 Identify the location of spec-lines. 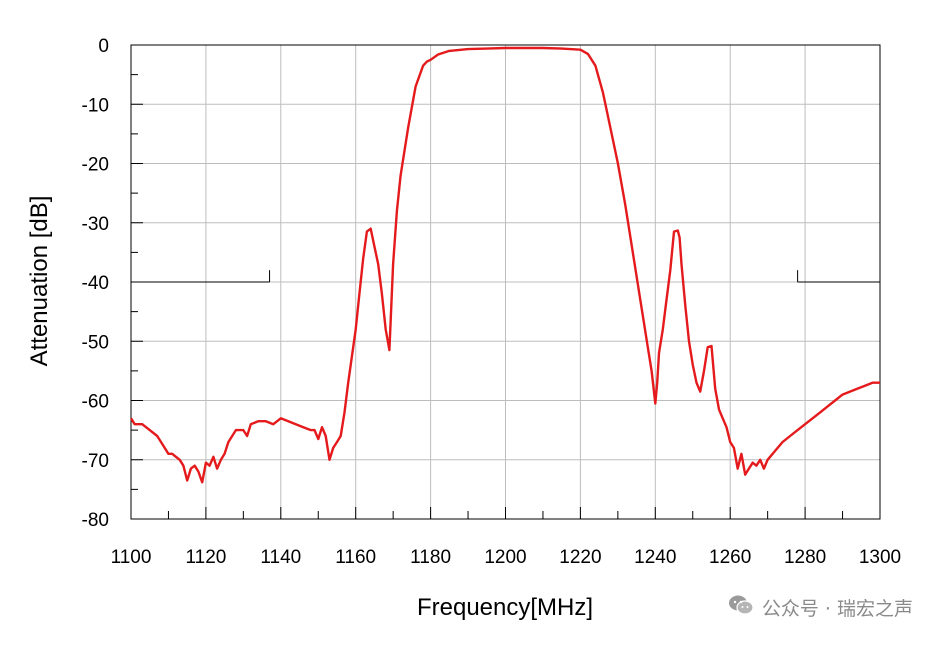
(505, 276).